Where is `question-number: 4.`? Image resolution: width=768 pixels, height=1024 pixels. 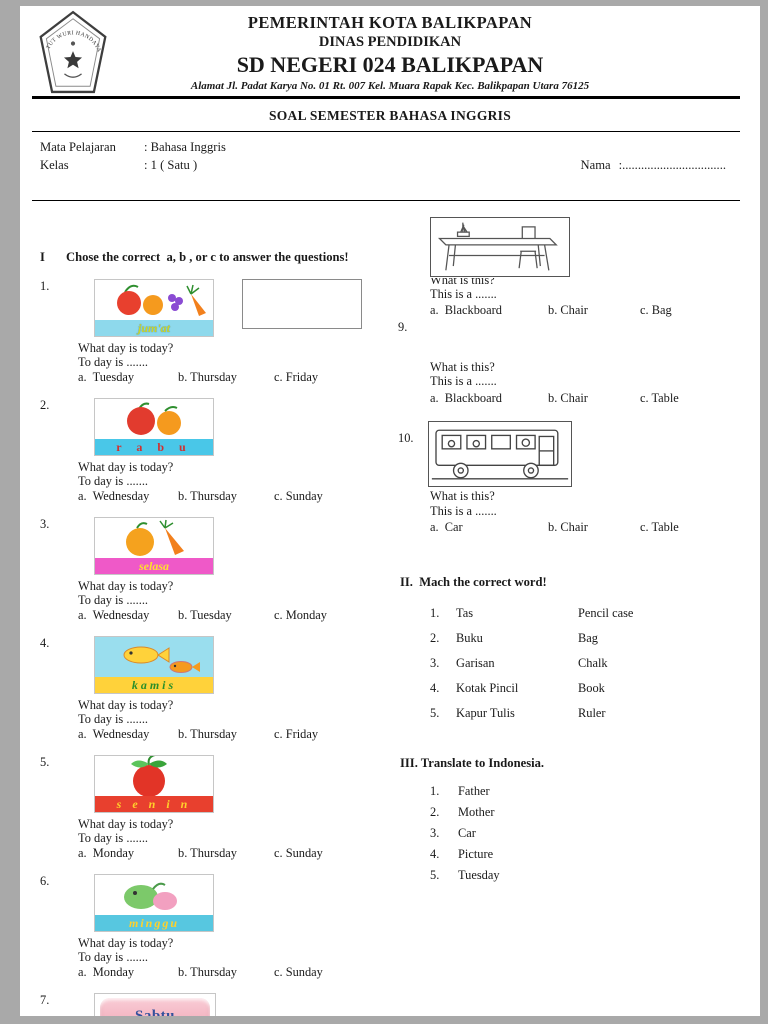
question-number: 4. is located at coordinates (45, 642).